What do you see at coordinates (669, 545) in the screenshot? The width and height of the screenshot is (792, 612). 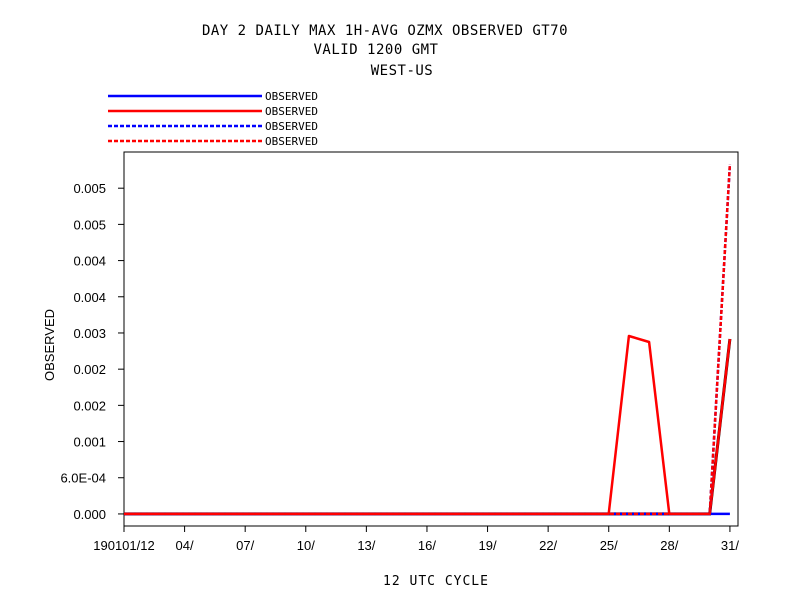 I see `x-tick-label: 28/` at bounding box center [669, 545].